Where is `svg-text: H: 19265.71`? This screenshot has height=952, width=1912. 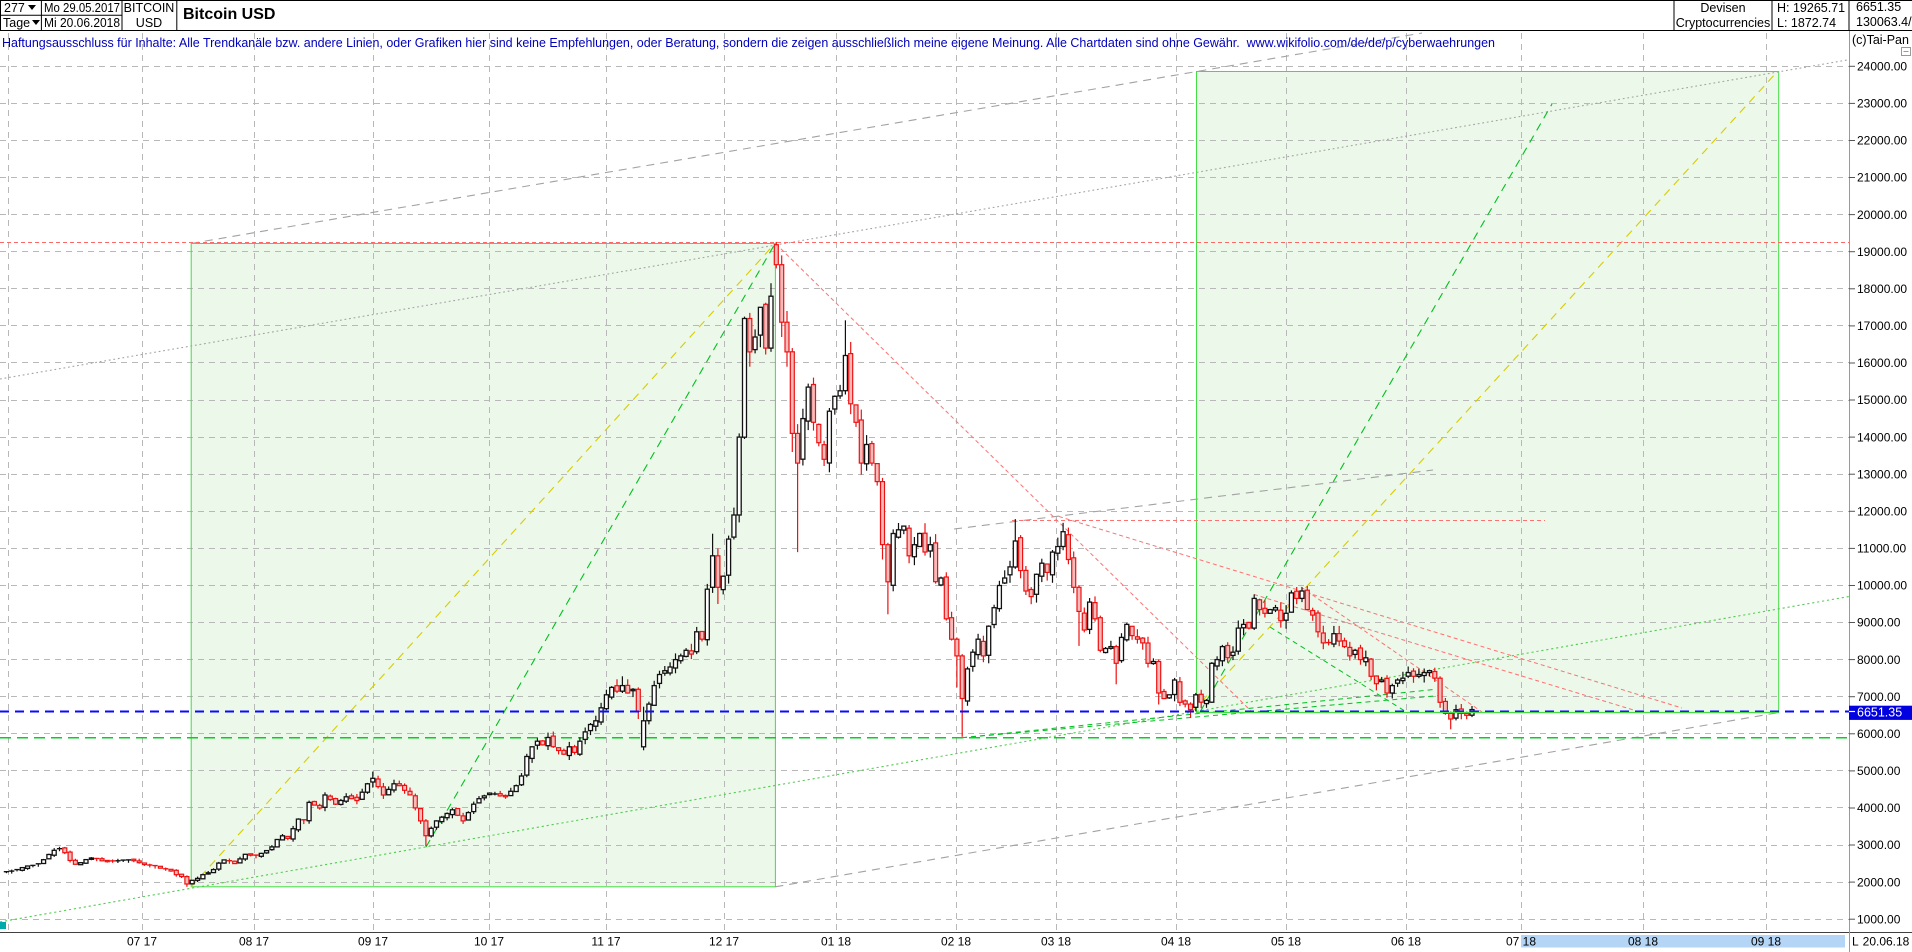 svg-text: H: 19265.71 is located at coordinates (1811, 8).